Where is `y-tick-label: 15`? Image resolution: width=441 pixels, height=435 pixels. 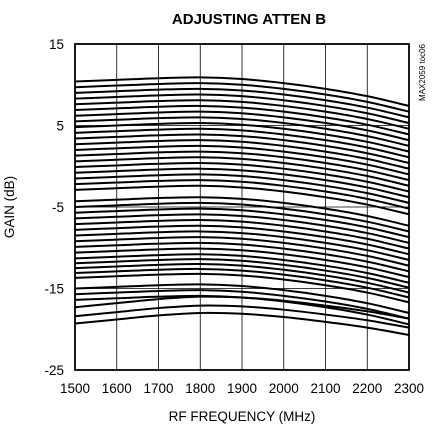
y-tick-label: 15 is located at coordinates (56, 44).